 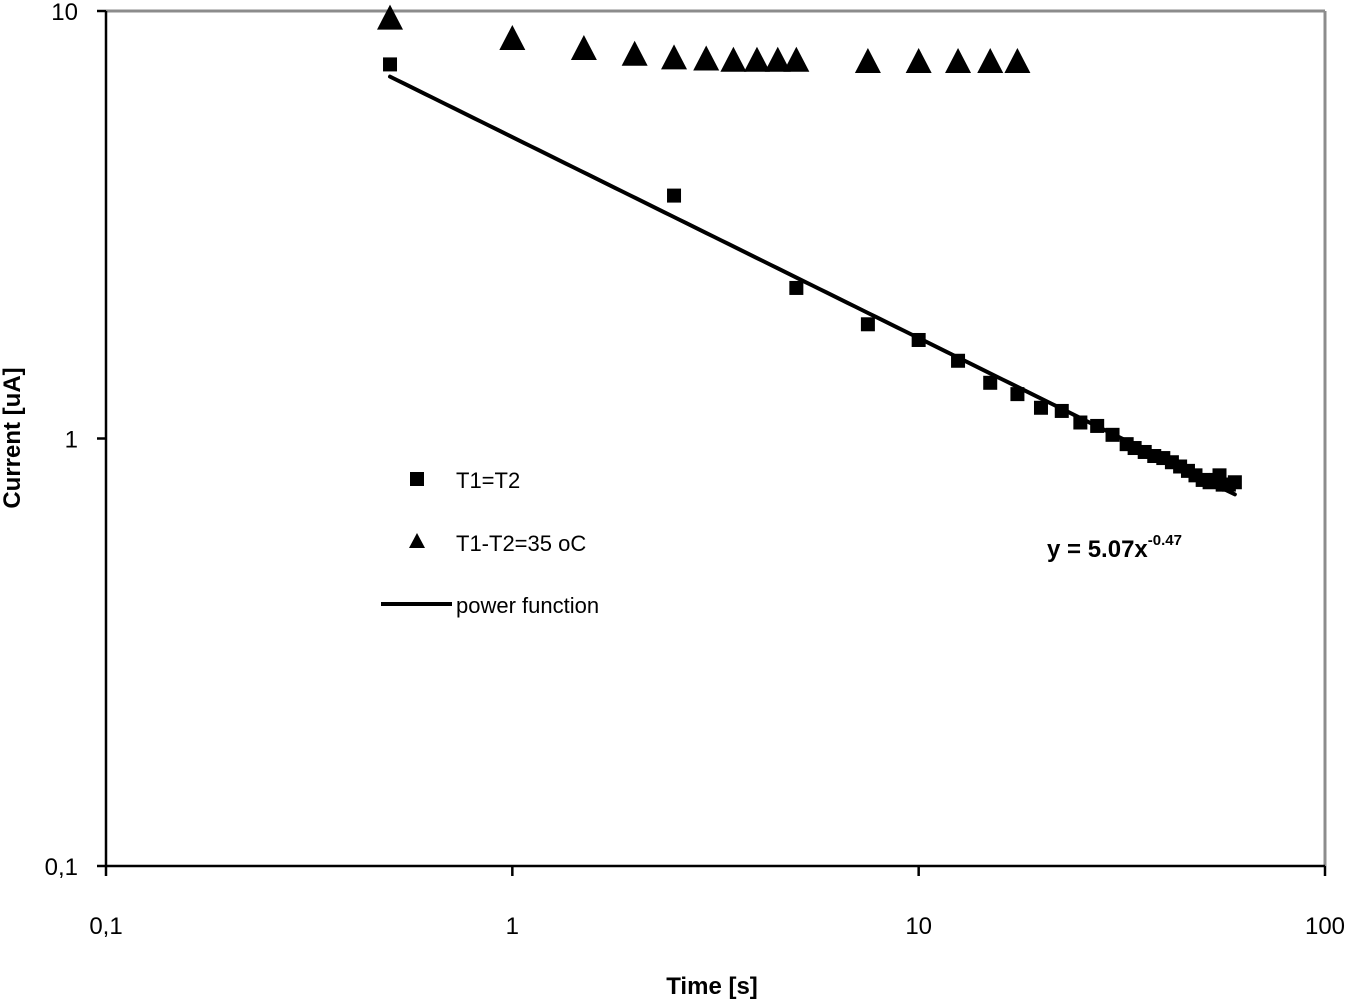 I want to click on y-tick-label: 1, so click(x=71, y=440).